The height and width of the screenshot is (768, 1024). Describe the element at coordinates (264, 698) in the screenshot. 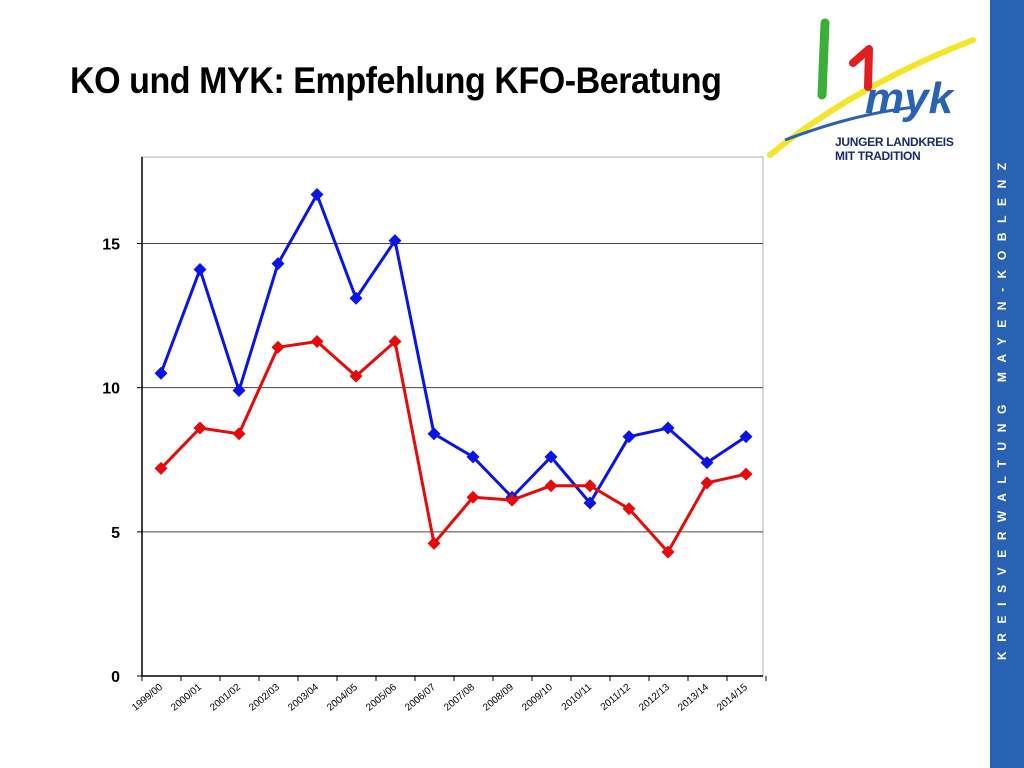

I see `x-tick-label: 2002/03` at that location.